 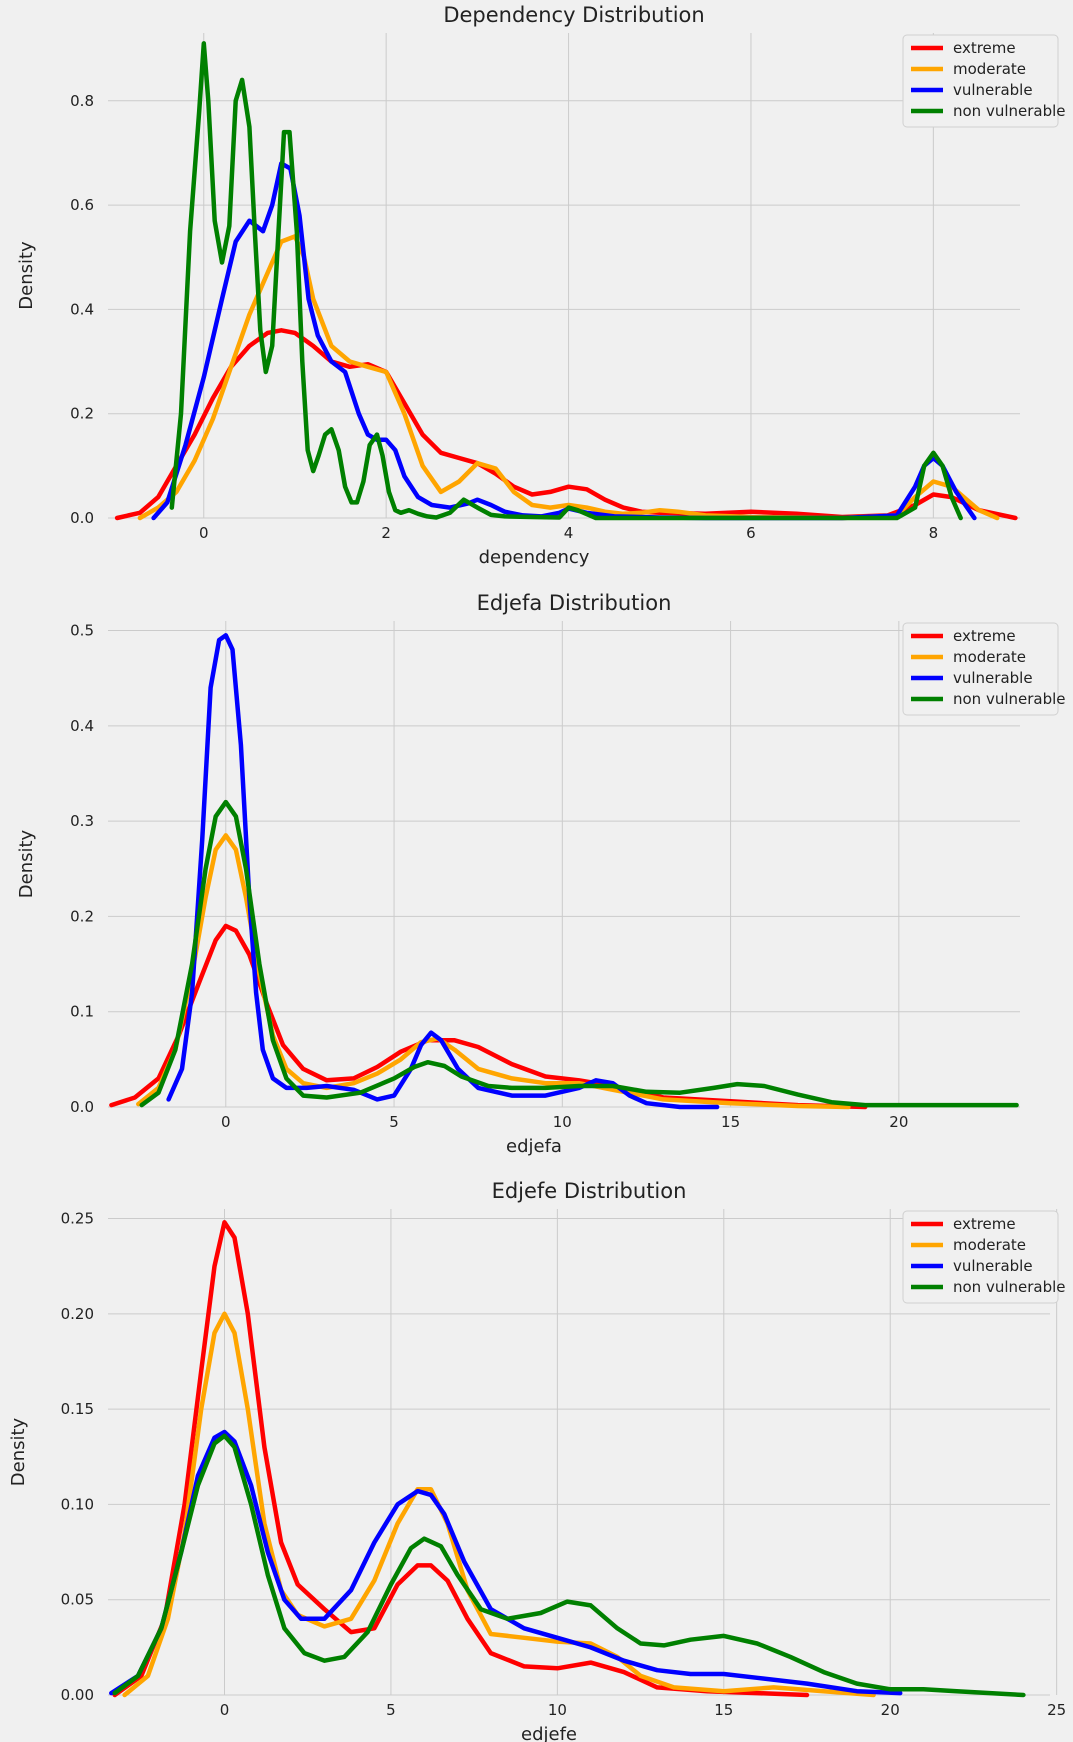 What do you see at coordinates (574, 603) in the screenshot?
I see `chart-title: Edjefa Distribution` at bounding box center [574, 603].